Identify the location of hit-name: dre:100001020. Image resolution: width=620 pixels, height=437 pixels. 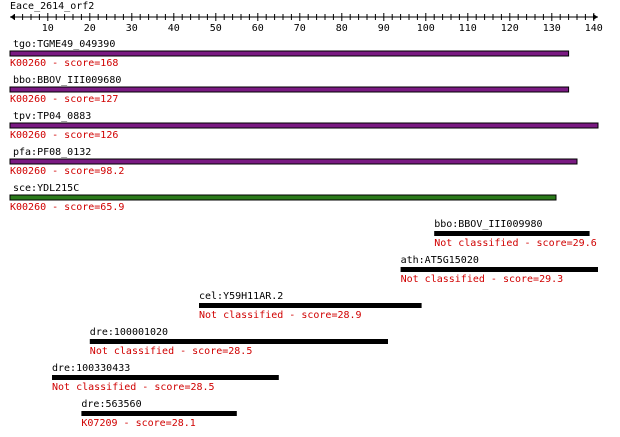
(129, 332).